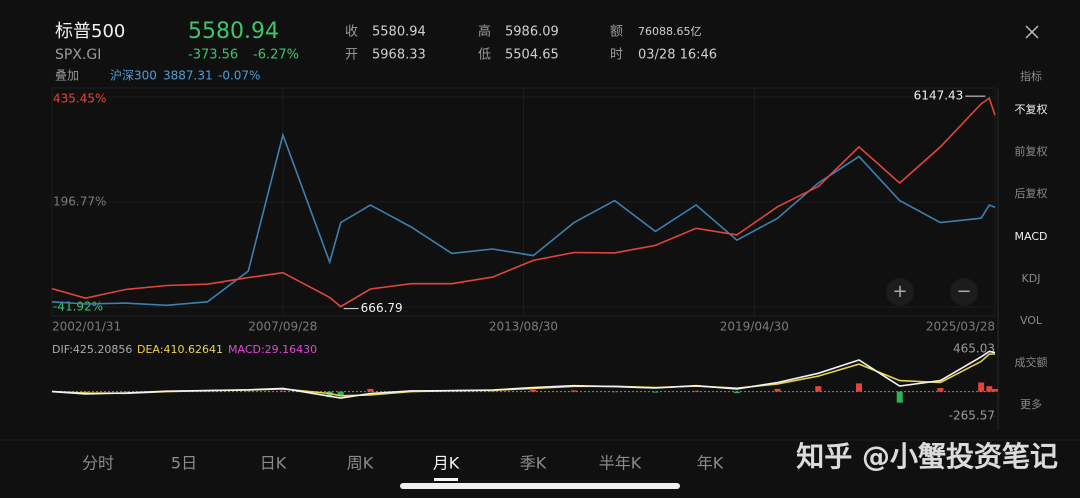 The width and height of the screenshot is (1080, 498). Describe the element at coordinates (92, 349) in the screenshot. I see `macd-legend: DIF:425.20856` at that location.